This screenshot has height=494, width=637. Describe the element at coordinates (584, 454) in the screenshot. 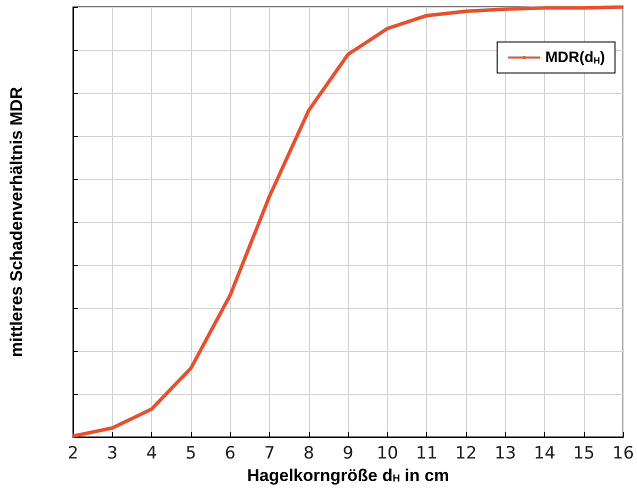

I see `x-tick-label: 15` at that location.